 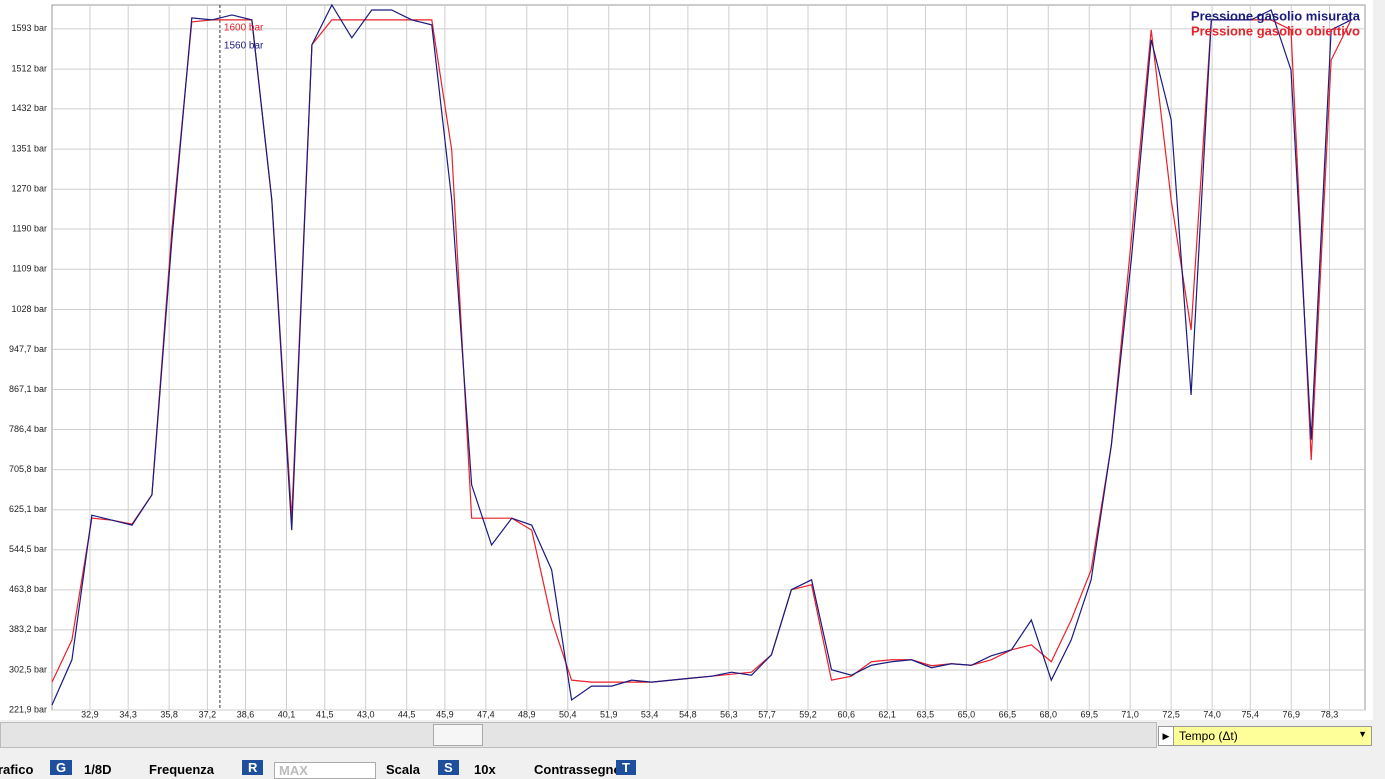 What do you see at coordinates (1276, 15) in the screenshot?
I see `legend-entry: Pressione gasolio misurata` at bounding box center [1276, 15].